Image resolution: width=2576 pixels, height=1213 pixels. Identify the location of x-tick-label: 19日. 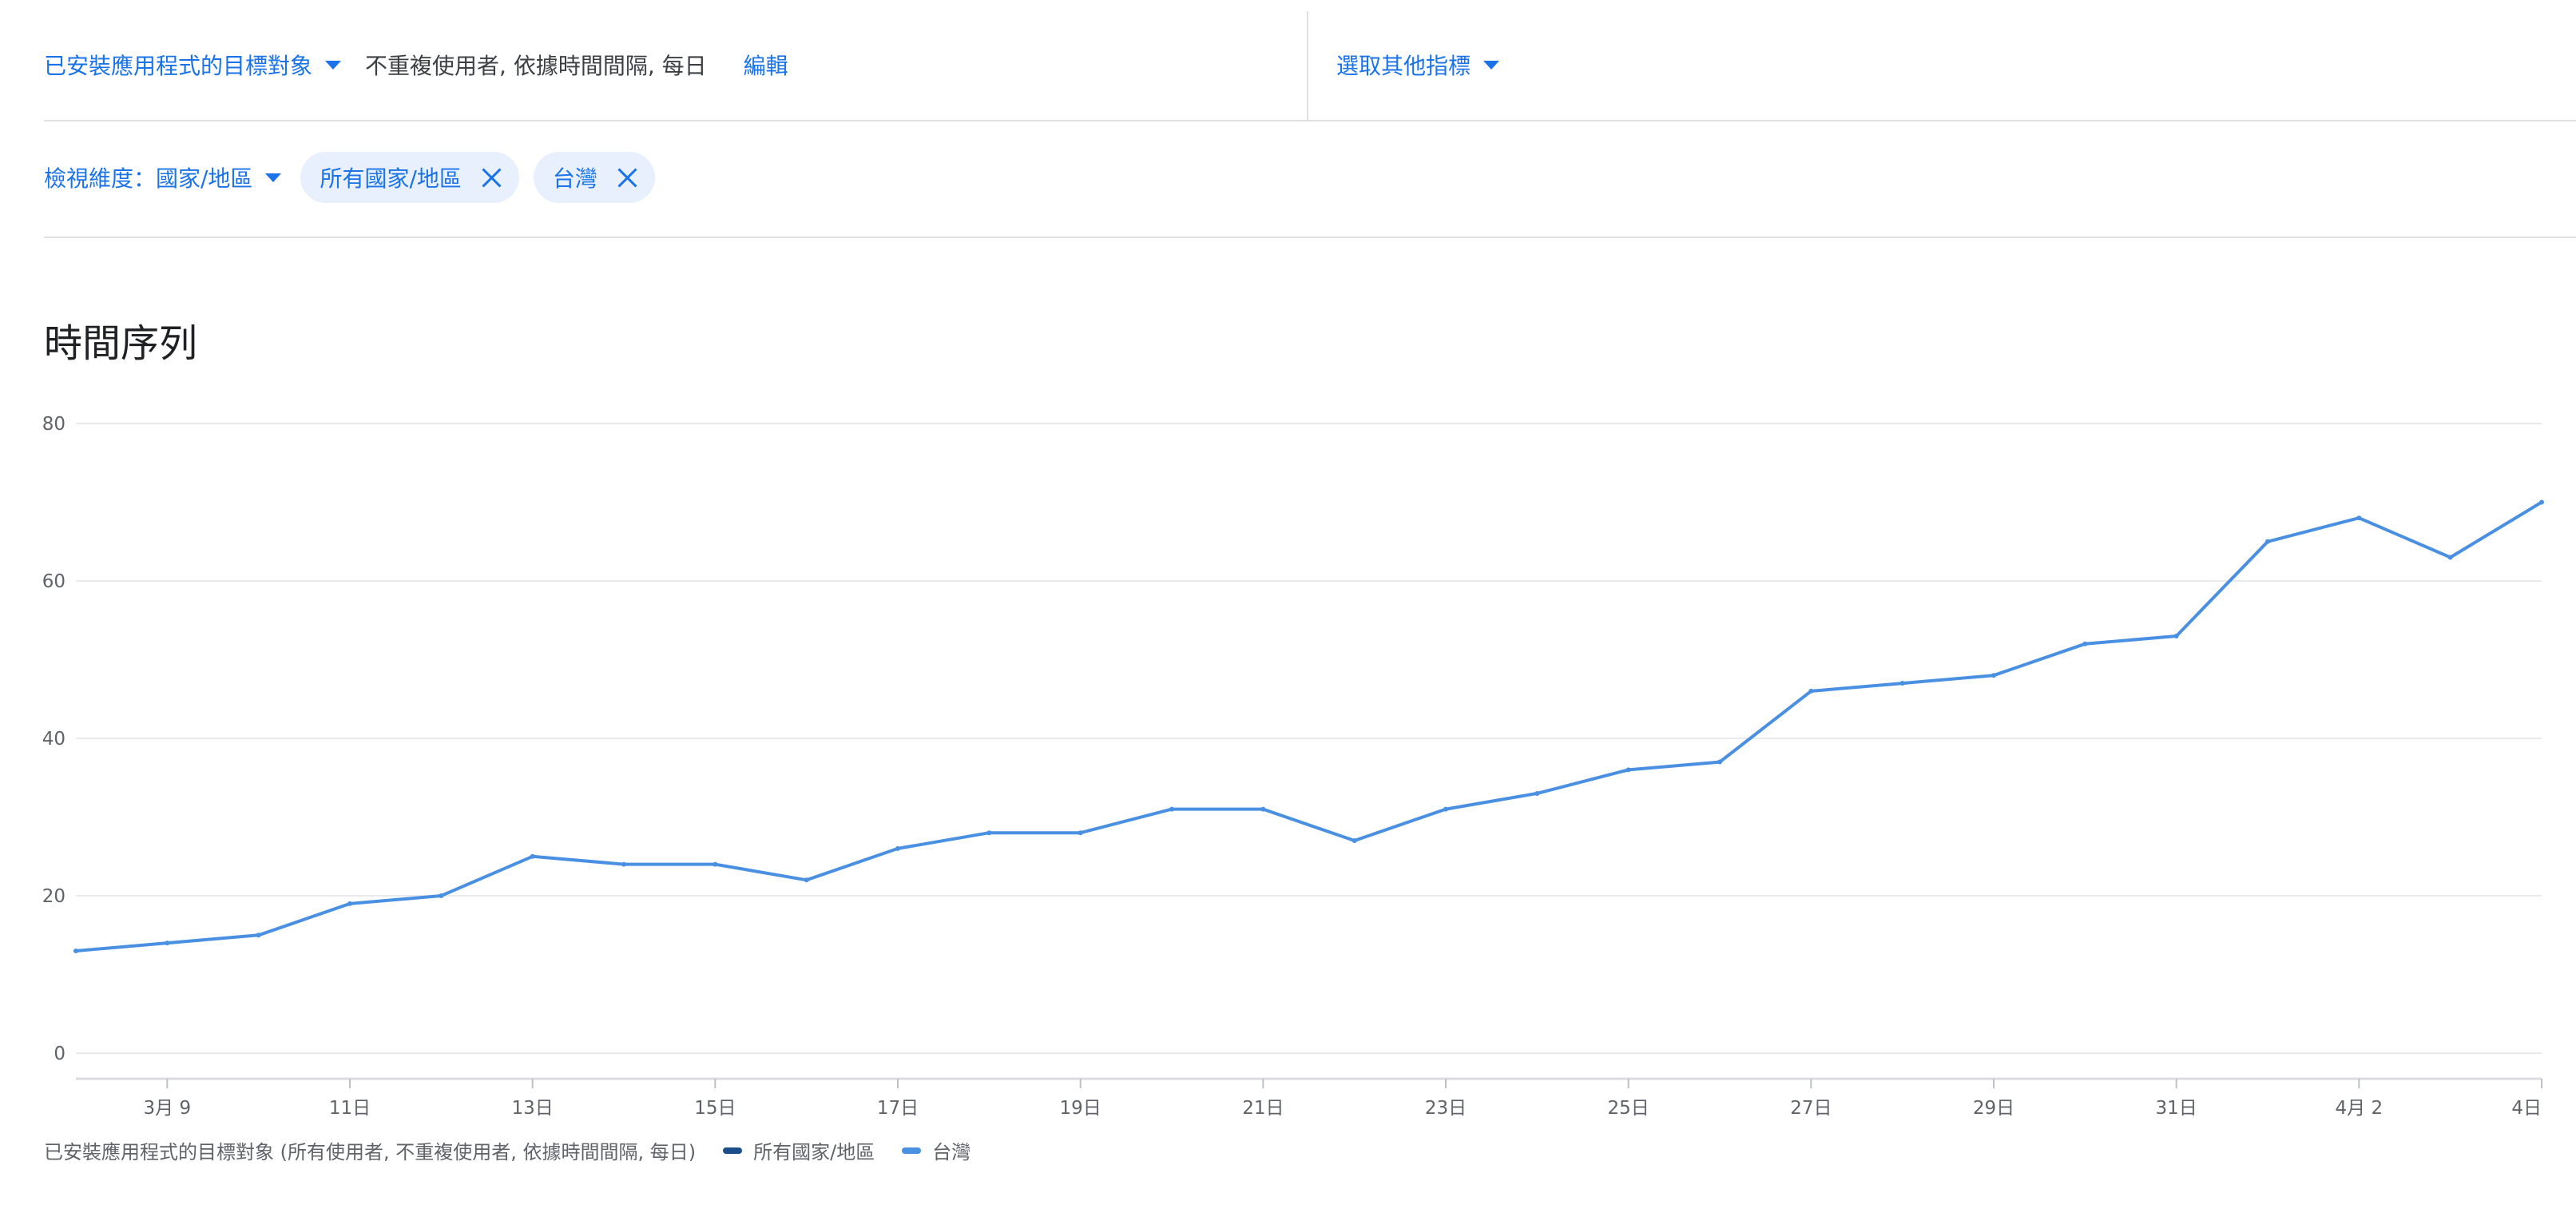
(1080, 1108).